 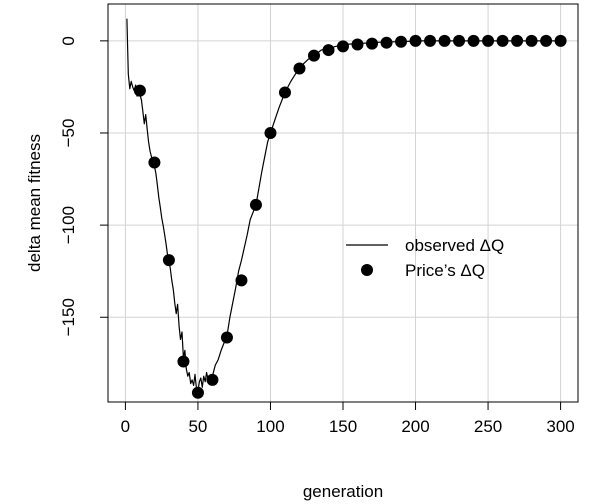 I want to click on x-tick-label: 250, so click(x=488, y=426).